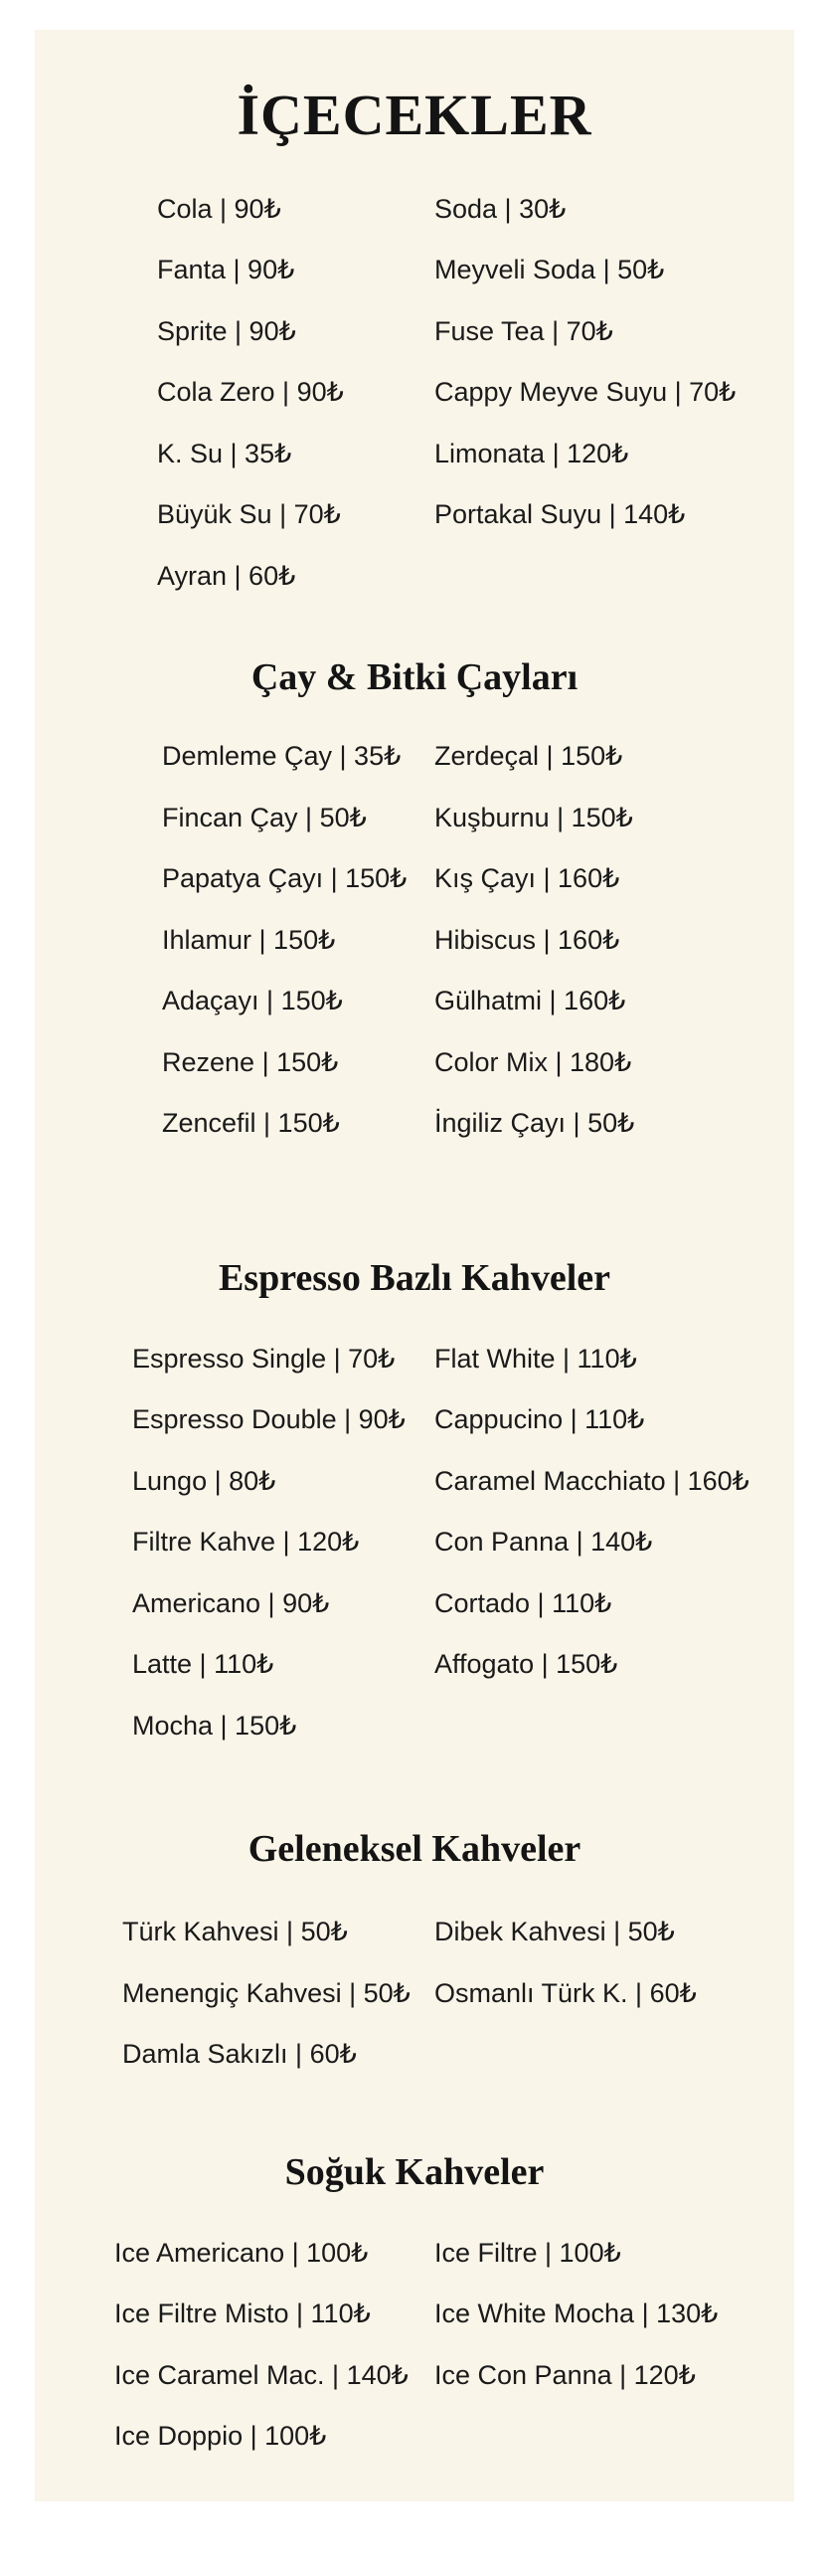  What do you see at coordinates (414, 2253) in the screenshot?
I see `menu-row: Ice Americano | 100₺ Ice Filtre | 100₺` at bounding box center [414, 2253].